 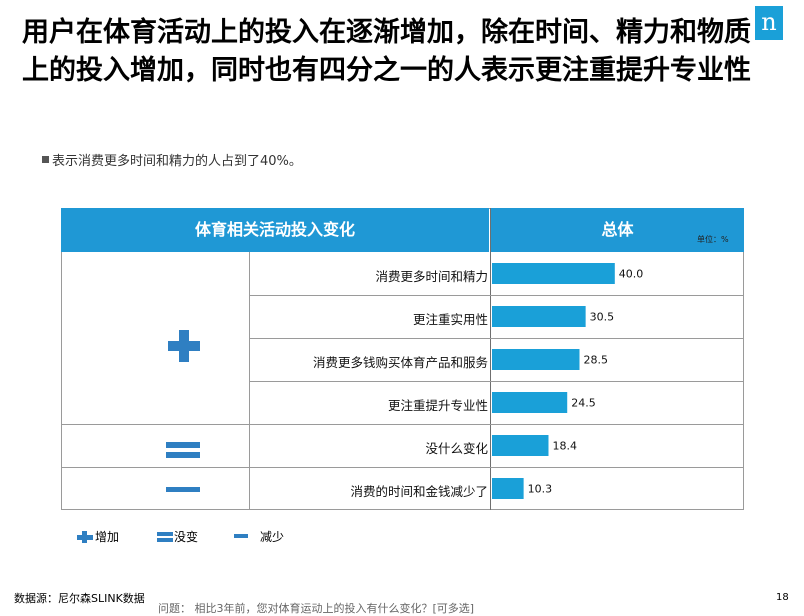 What do you see at coordinates (713, 239) in the screenshot?
I see `unit-label: 单位：%` at bounding box center [713, 239].